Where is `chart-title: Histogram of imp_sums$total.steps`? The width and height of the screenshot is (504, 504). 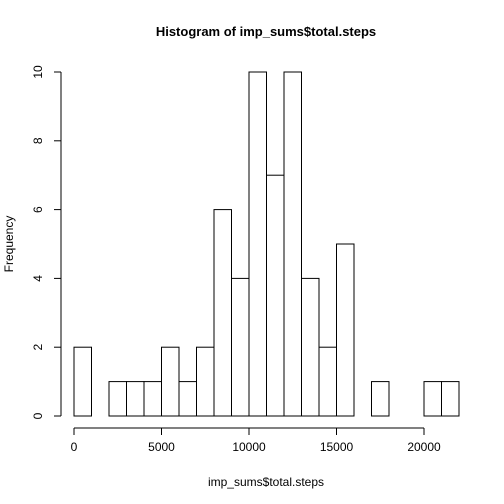 chart-title: Histogram of imp_sums$total.steps is located at coordinates (266, 31).